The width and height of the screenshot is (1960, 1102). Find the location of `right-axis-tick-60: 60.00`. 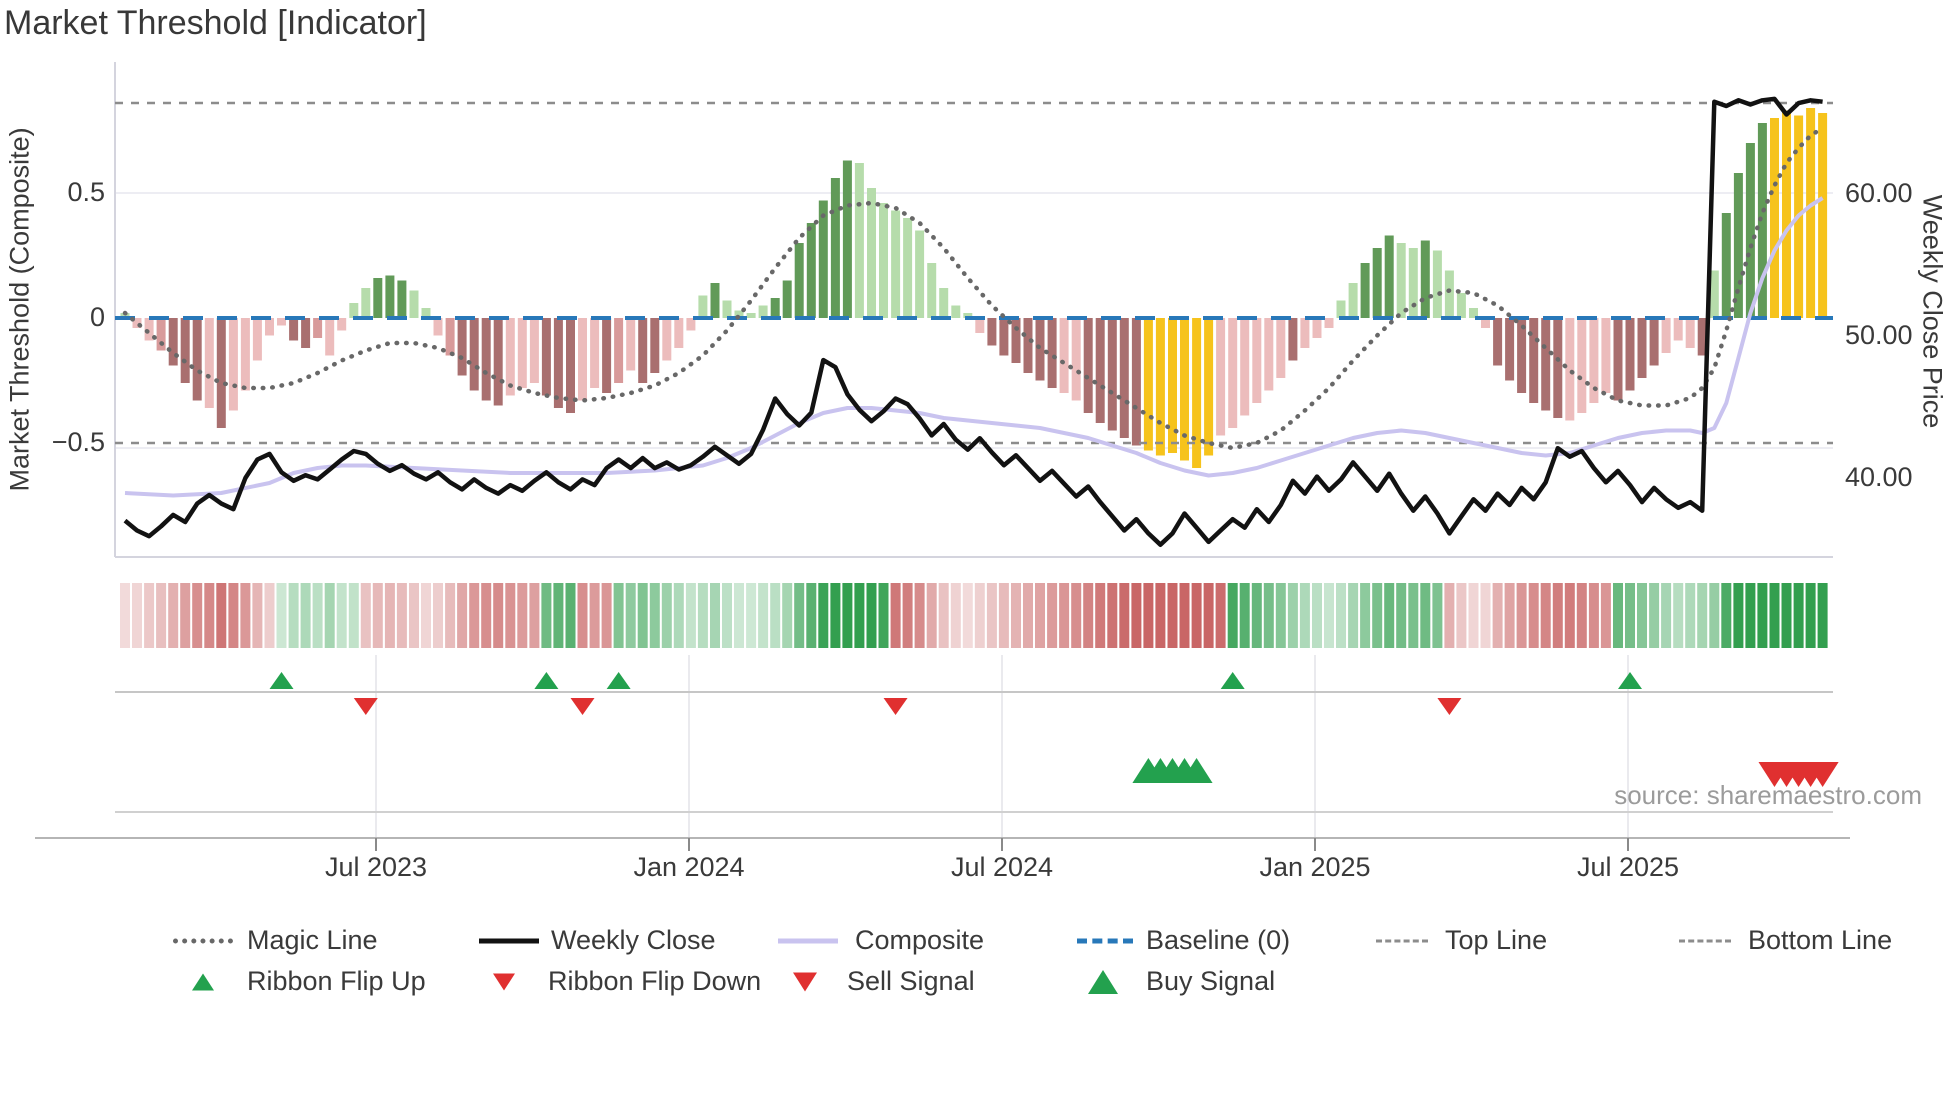

right-axis-tick-60: 60.00 is located at coordinates (1879, 192).